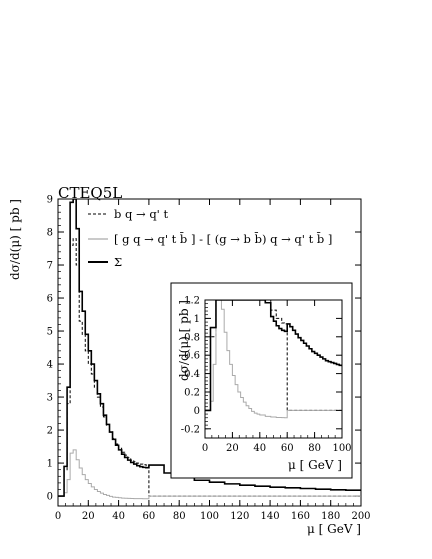 The width and height of the screenshot is (432, 559). What do you see at coordinates (232, 448) in the screenshot?
I see `inset-x-tick-label: 20` at bounding box center [232, 448].